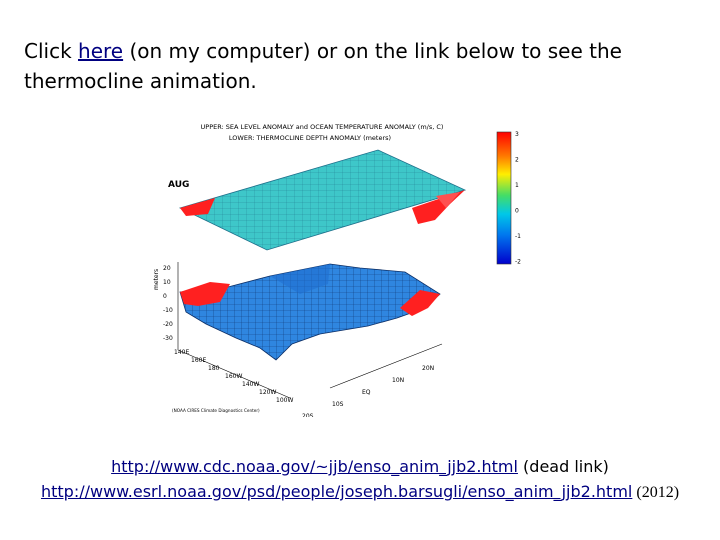 The width and height of the screenshot is (720, 540). I want to click on z-axis-tick: -10, so click(168, 310).